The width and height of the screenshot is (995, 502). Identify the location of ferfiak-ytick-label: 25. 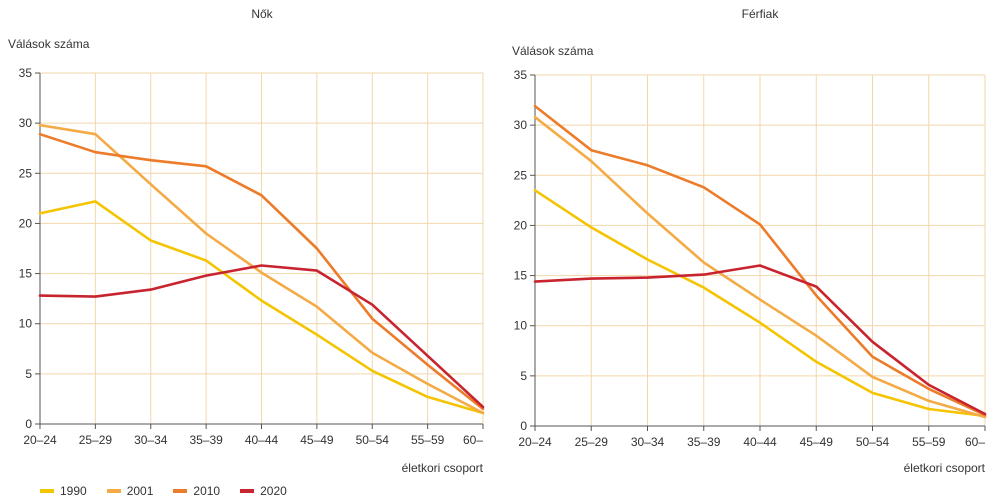
(521, 175).